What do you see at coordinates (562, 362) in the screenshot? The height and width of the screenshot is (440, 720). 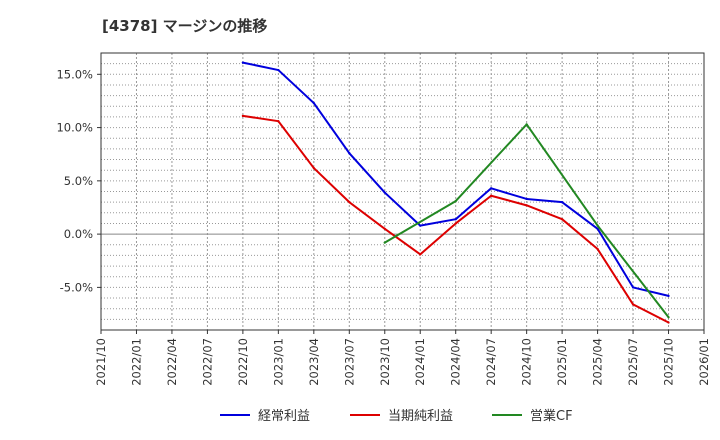 I see `x-tick-label: 2025/01` at bounding box center [562, 362].